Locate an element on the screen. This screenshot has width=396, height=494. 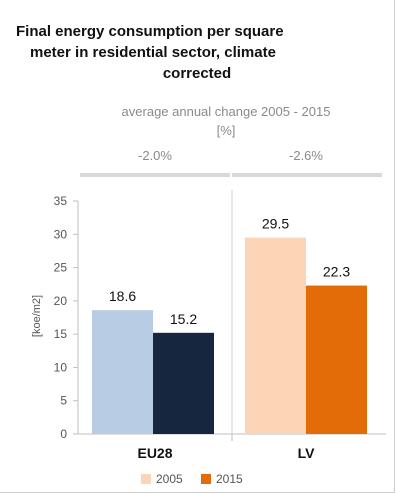
data-label-lv-2005: 29.5 is located at coordinates (275, 224).